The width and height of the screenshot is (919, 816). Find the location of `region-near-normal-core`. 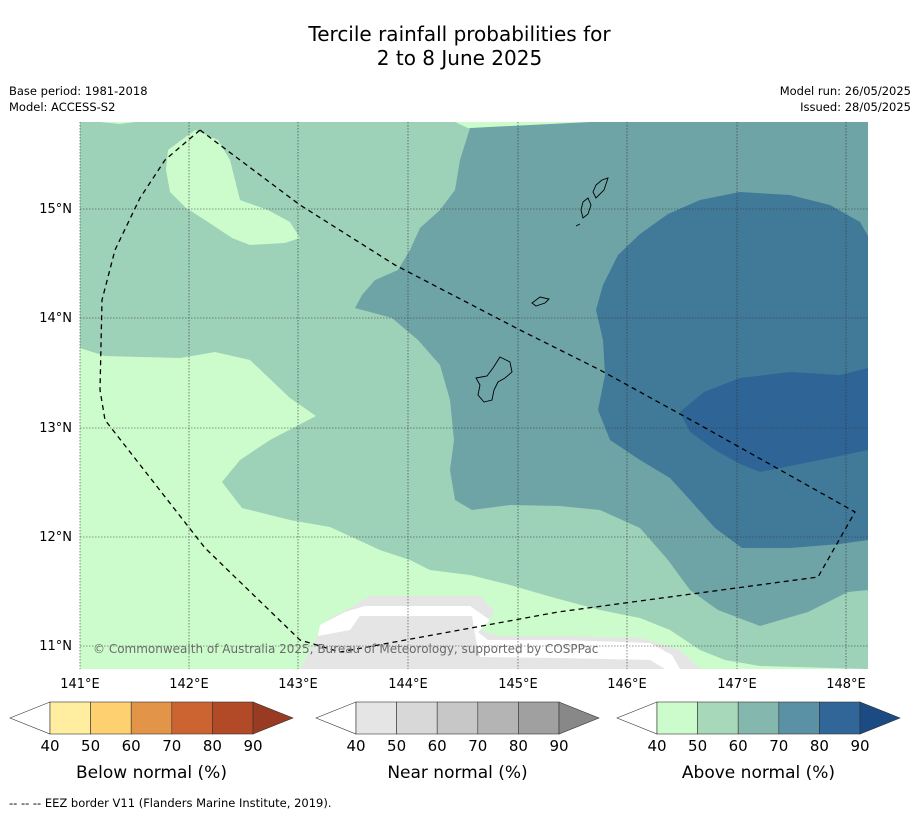

region-near-normal-core is located at coordinates (491, 642).